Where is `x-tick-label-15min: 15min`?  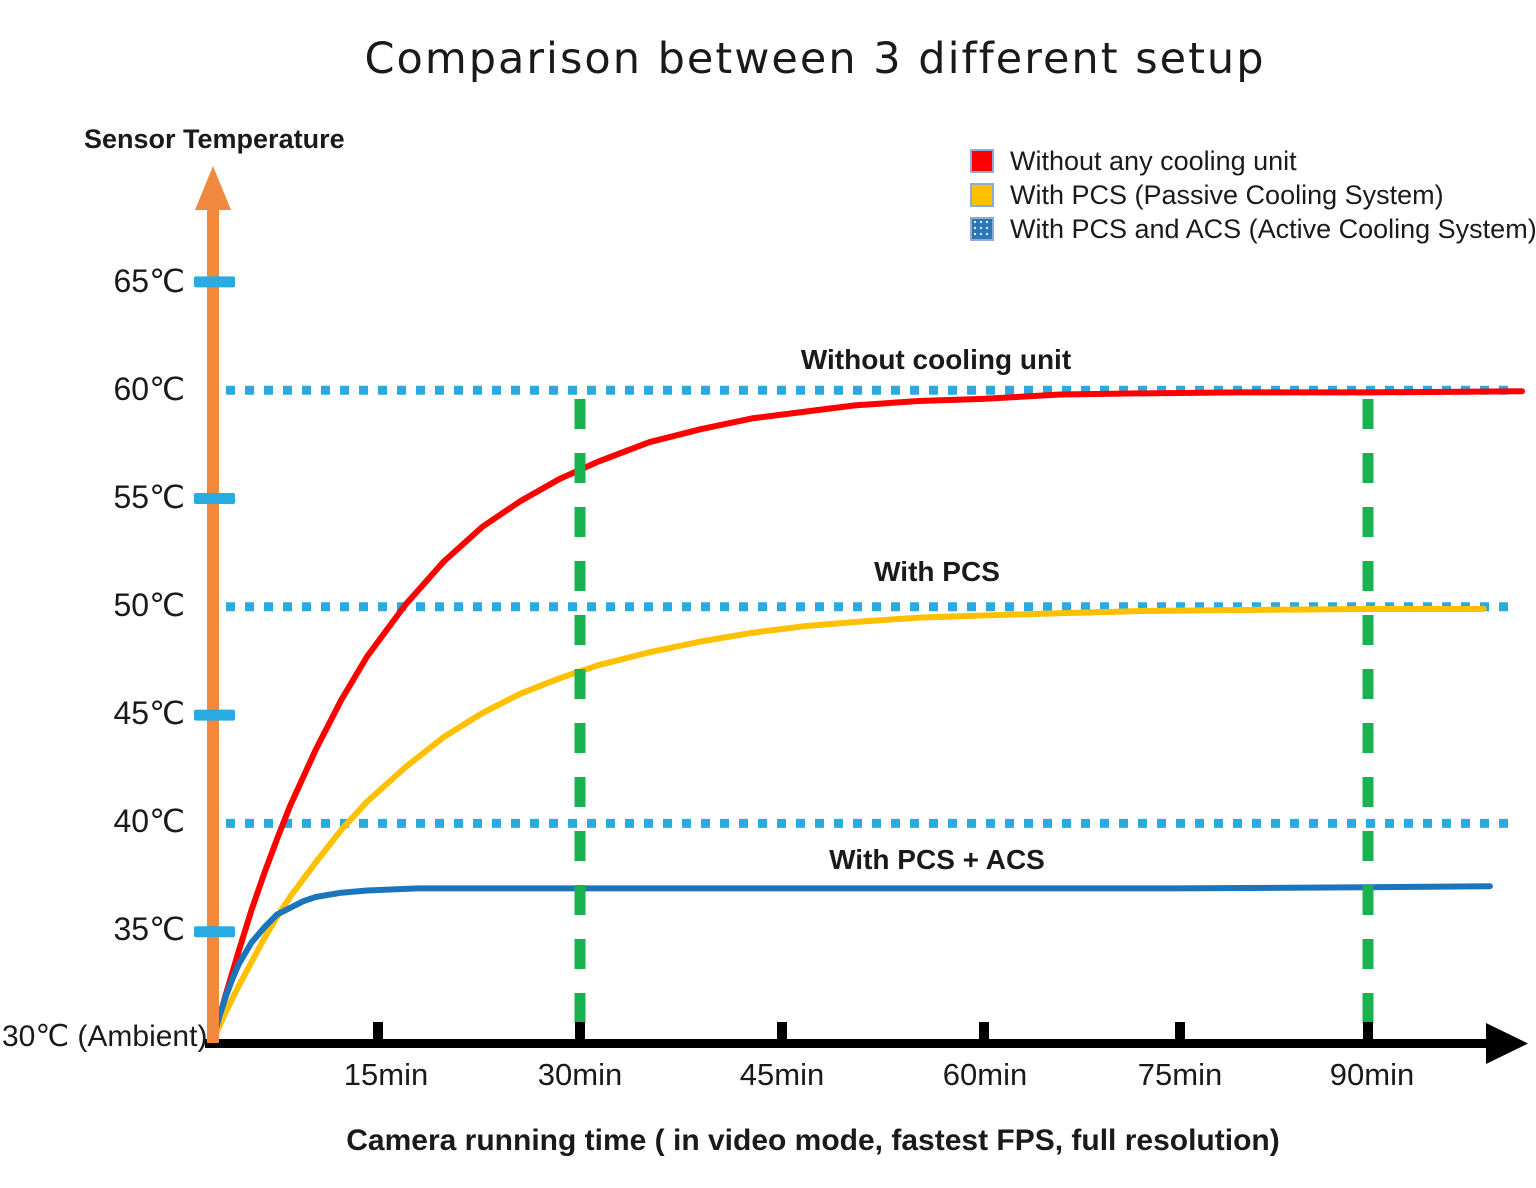
x-tick-label-15min: 15min is located at coordinates (386, 1074).